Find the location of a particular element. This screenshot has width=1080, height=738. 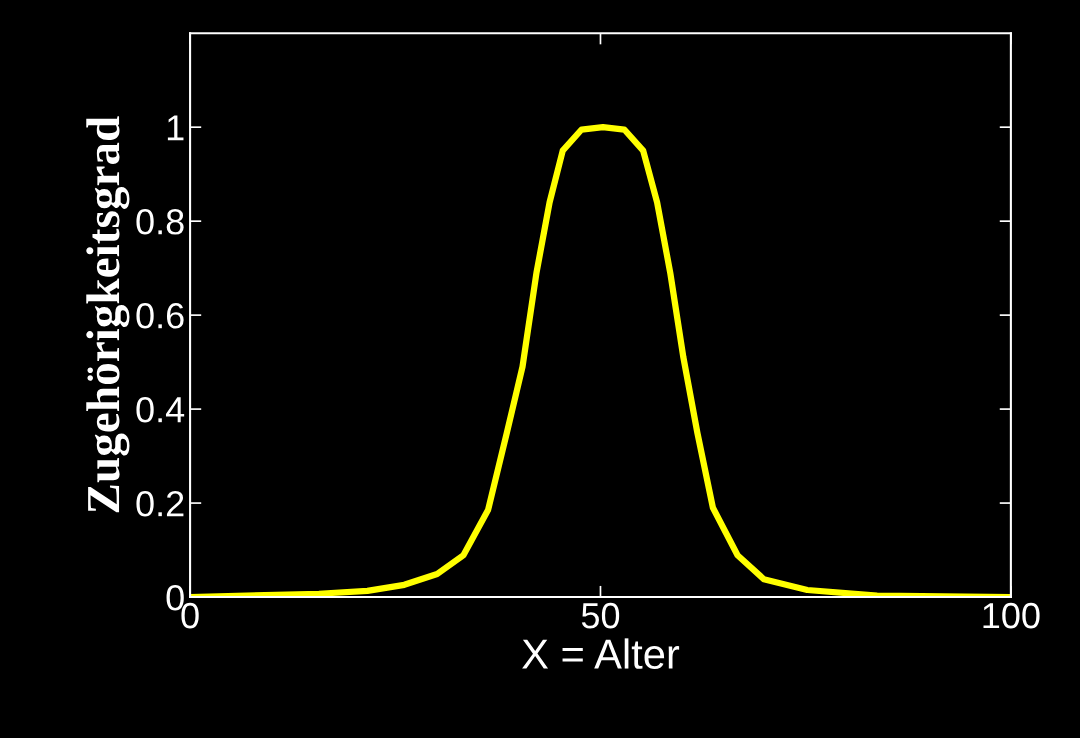

x-axis-title: X = Alter is located at coordinates (601, 653).